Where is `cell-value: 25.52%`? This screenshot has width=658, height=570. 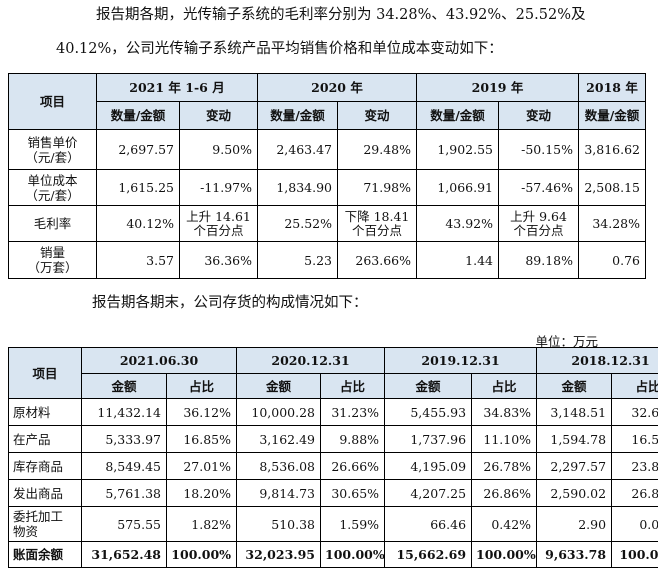 cell-value: 25.52% is located at coordinates (297, 223).